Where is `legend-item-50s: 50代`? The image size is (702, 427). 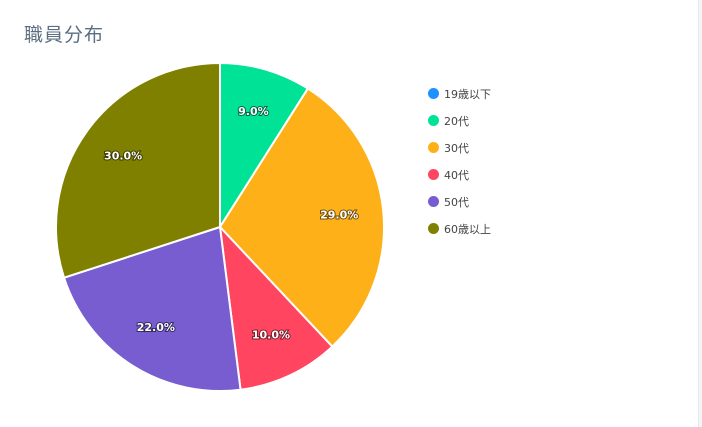
legend-item-50s: 50代 is located at coordinates (459, 201).